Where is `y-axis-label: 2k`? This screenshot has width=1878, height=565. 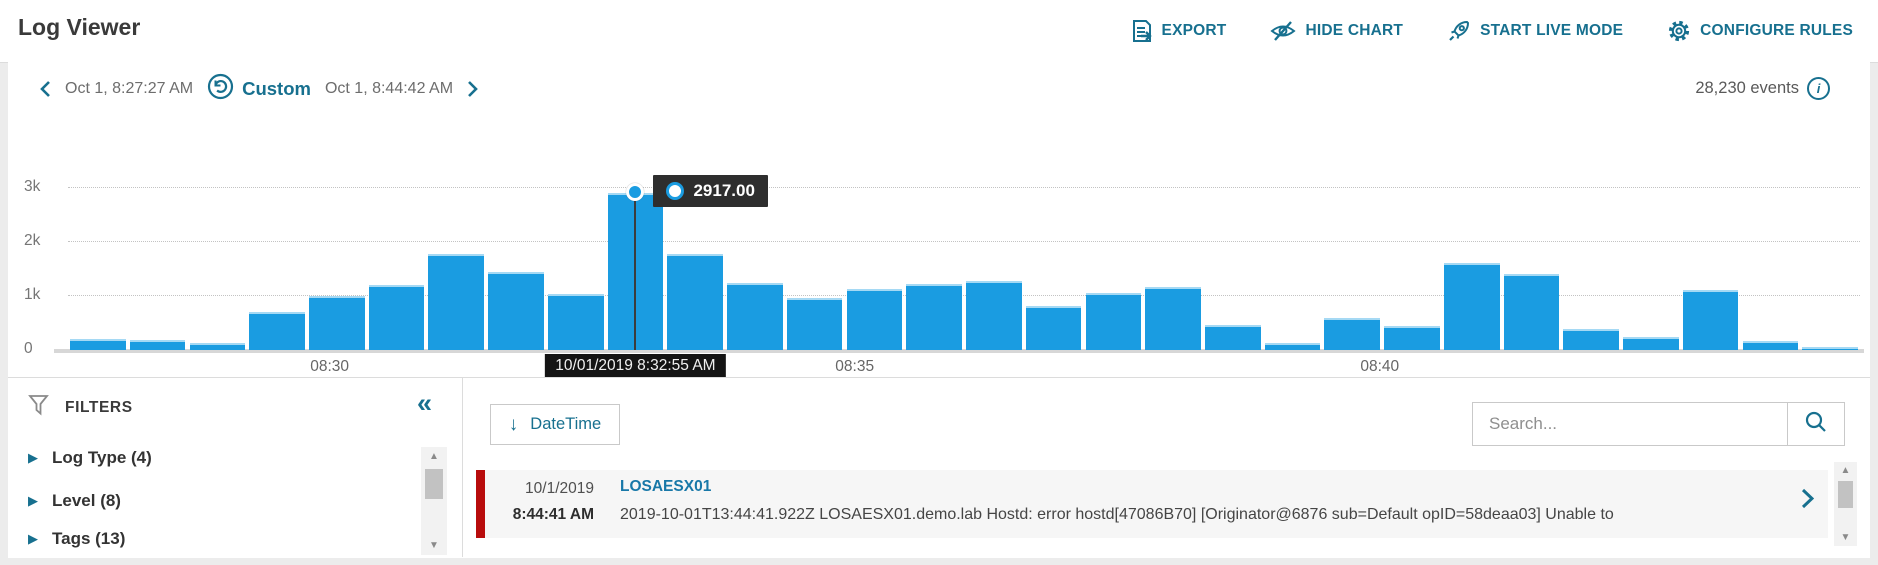
y-axis-label: 2k is located at coordinates (32, 240).